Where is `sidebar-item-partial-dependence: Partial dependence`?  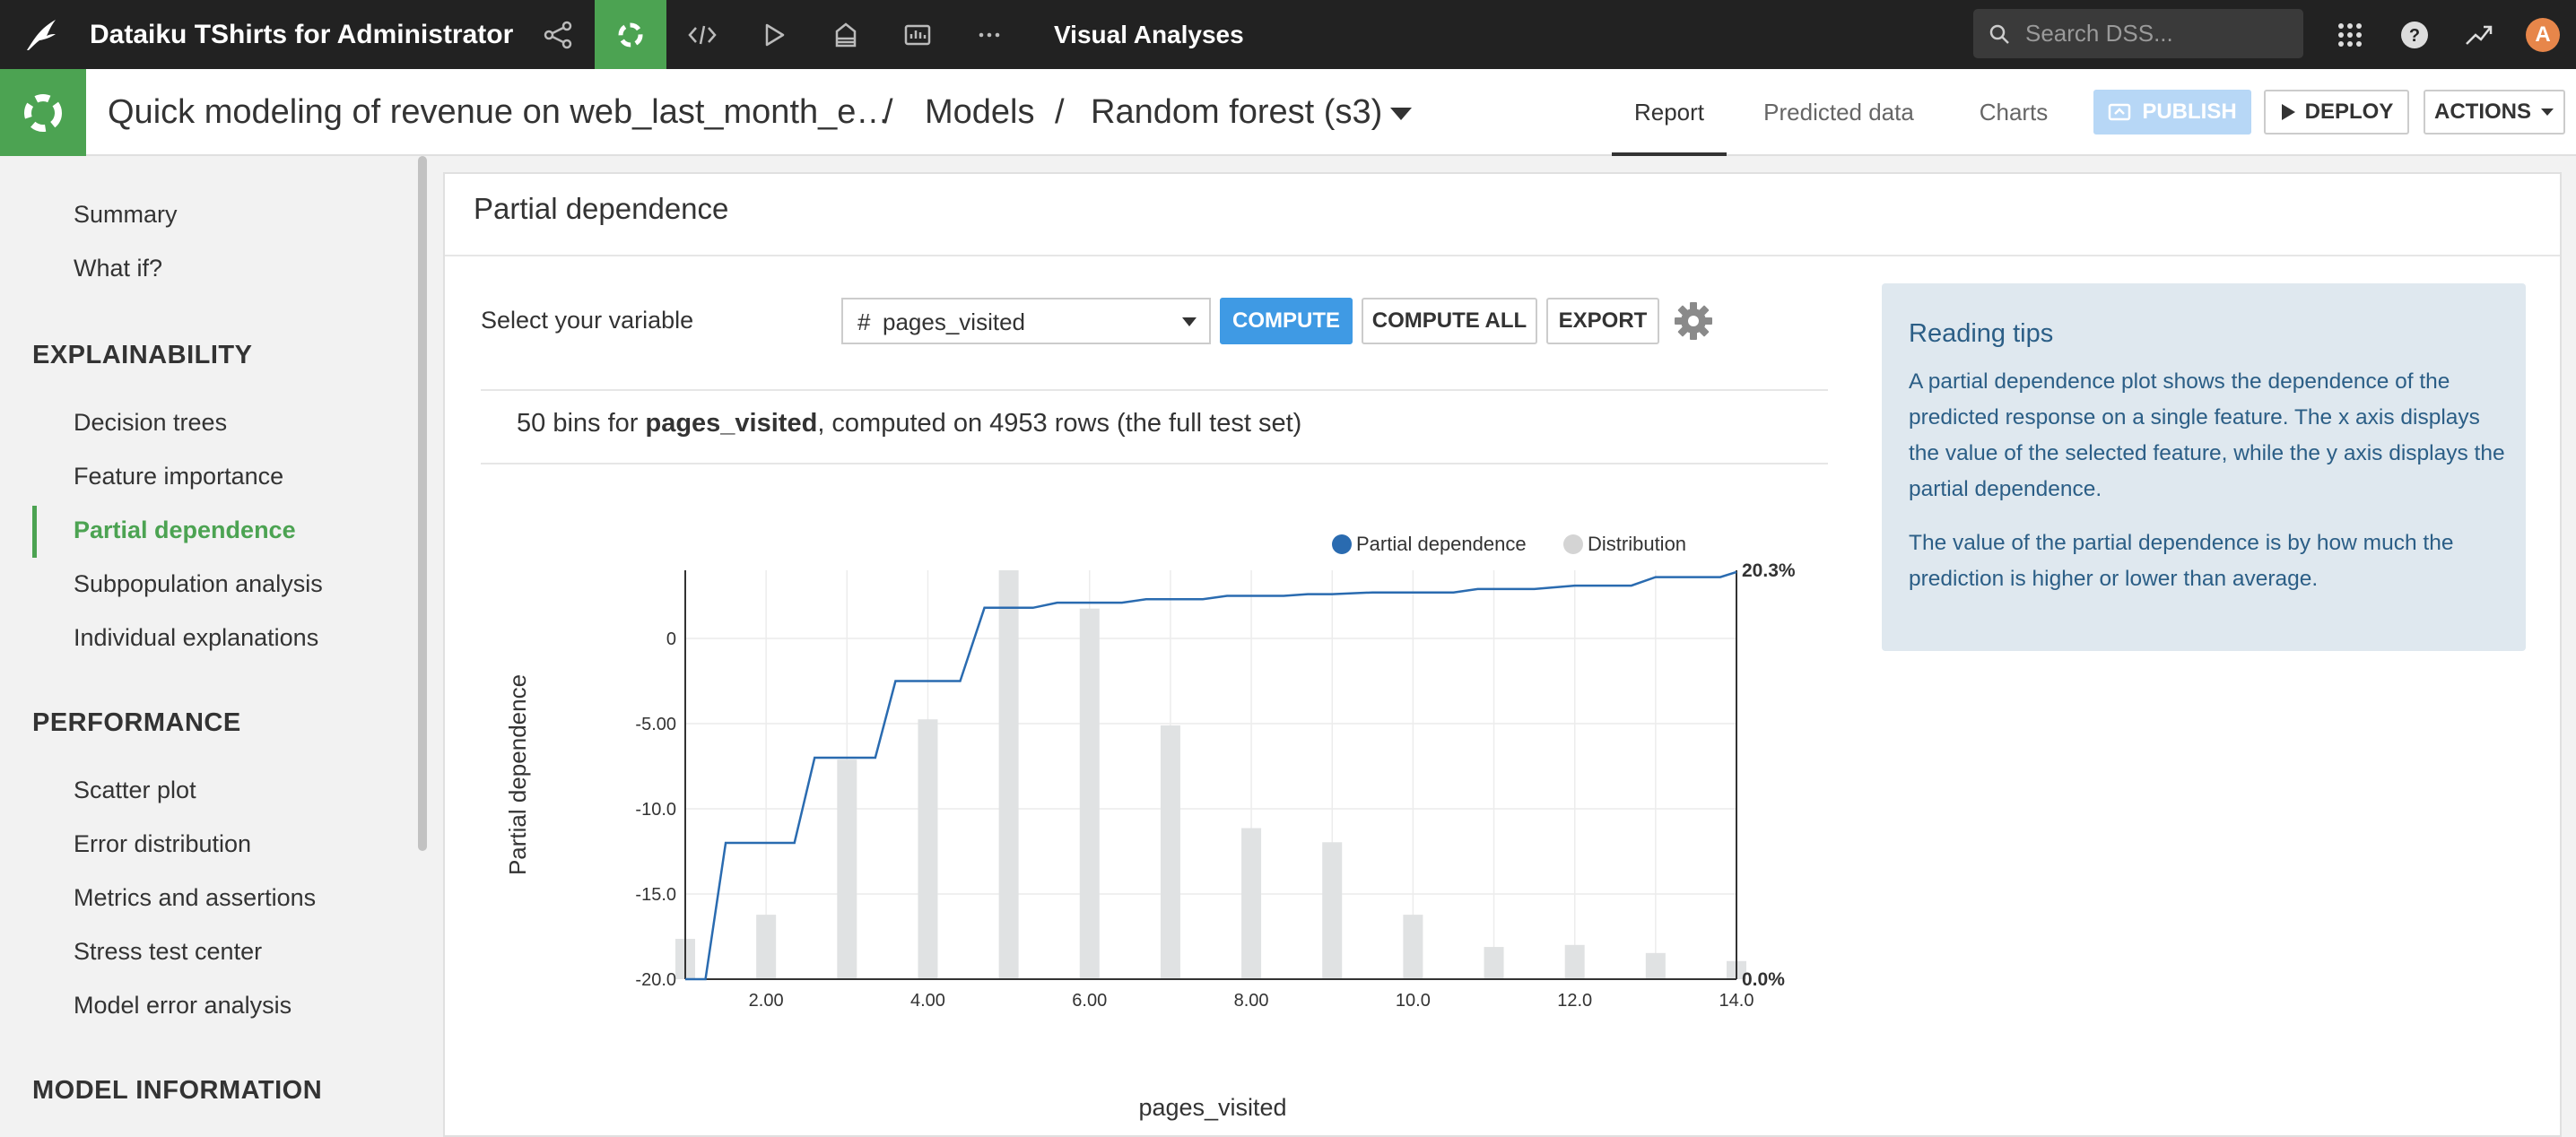 sidebar-item-partial-dependence: Partial dependence is located at coordinates (185, 529).